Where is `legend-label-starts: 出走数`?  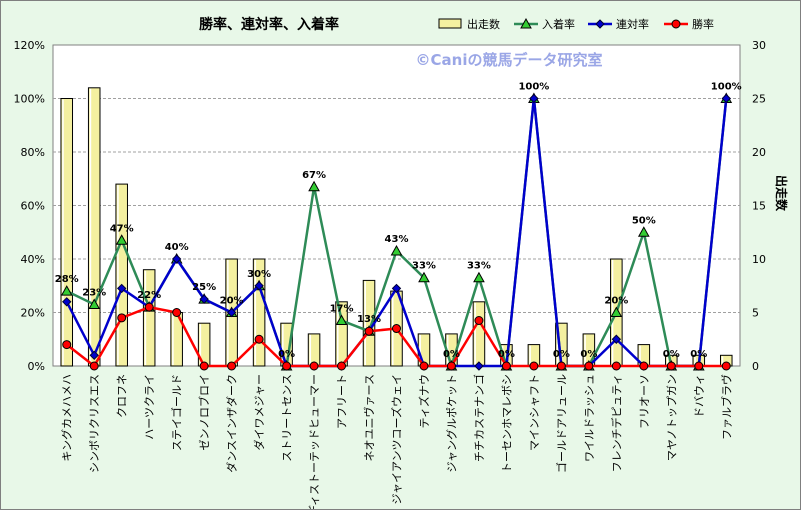
legend-label-starts: 出走数 is located at coordinates (483, 24).